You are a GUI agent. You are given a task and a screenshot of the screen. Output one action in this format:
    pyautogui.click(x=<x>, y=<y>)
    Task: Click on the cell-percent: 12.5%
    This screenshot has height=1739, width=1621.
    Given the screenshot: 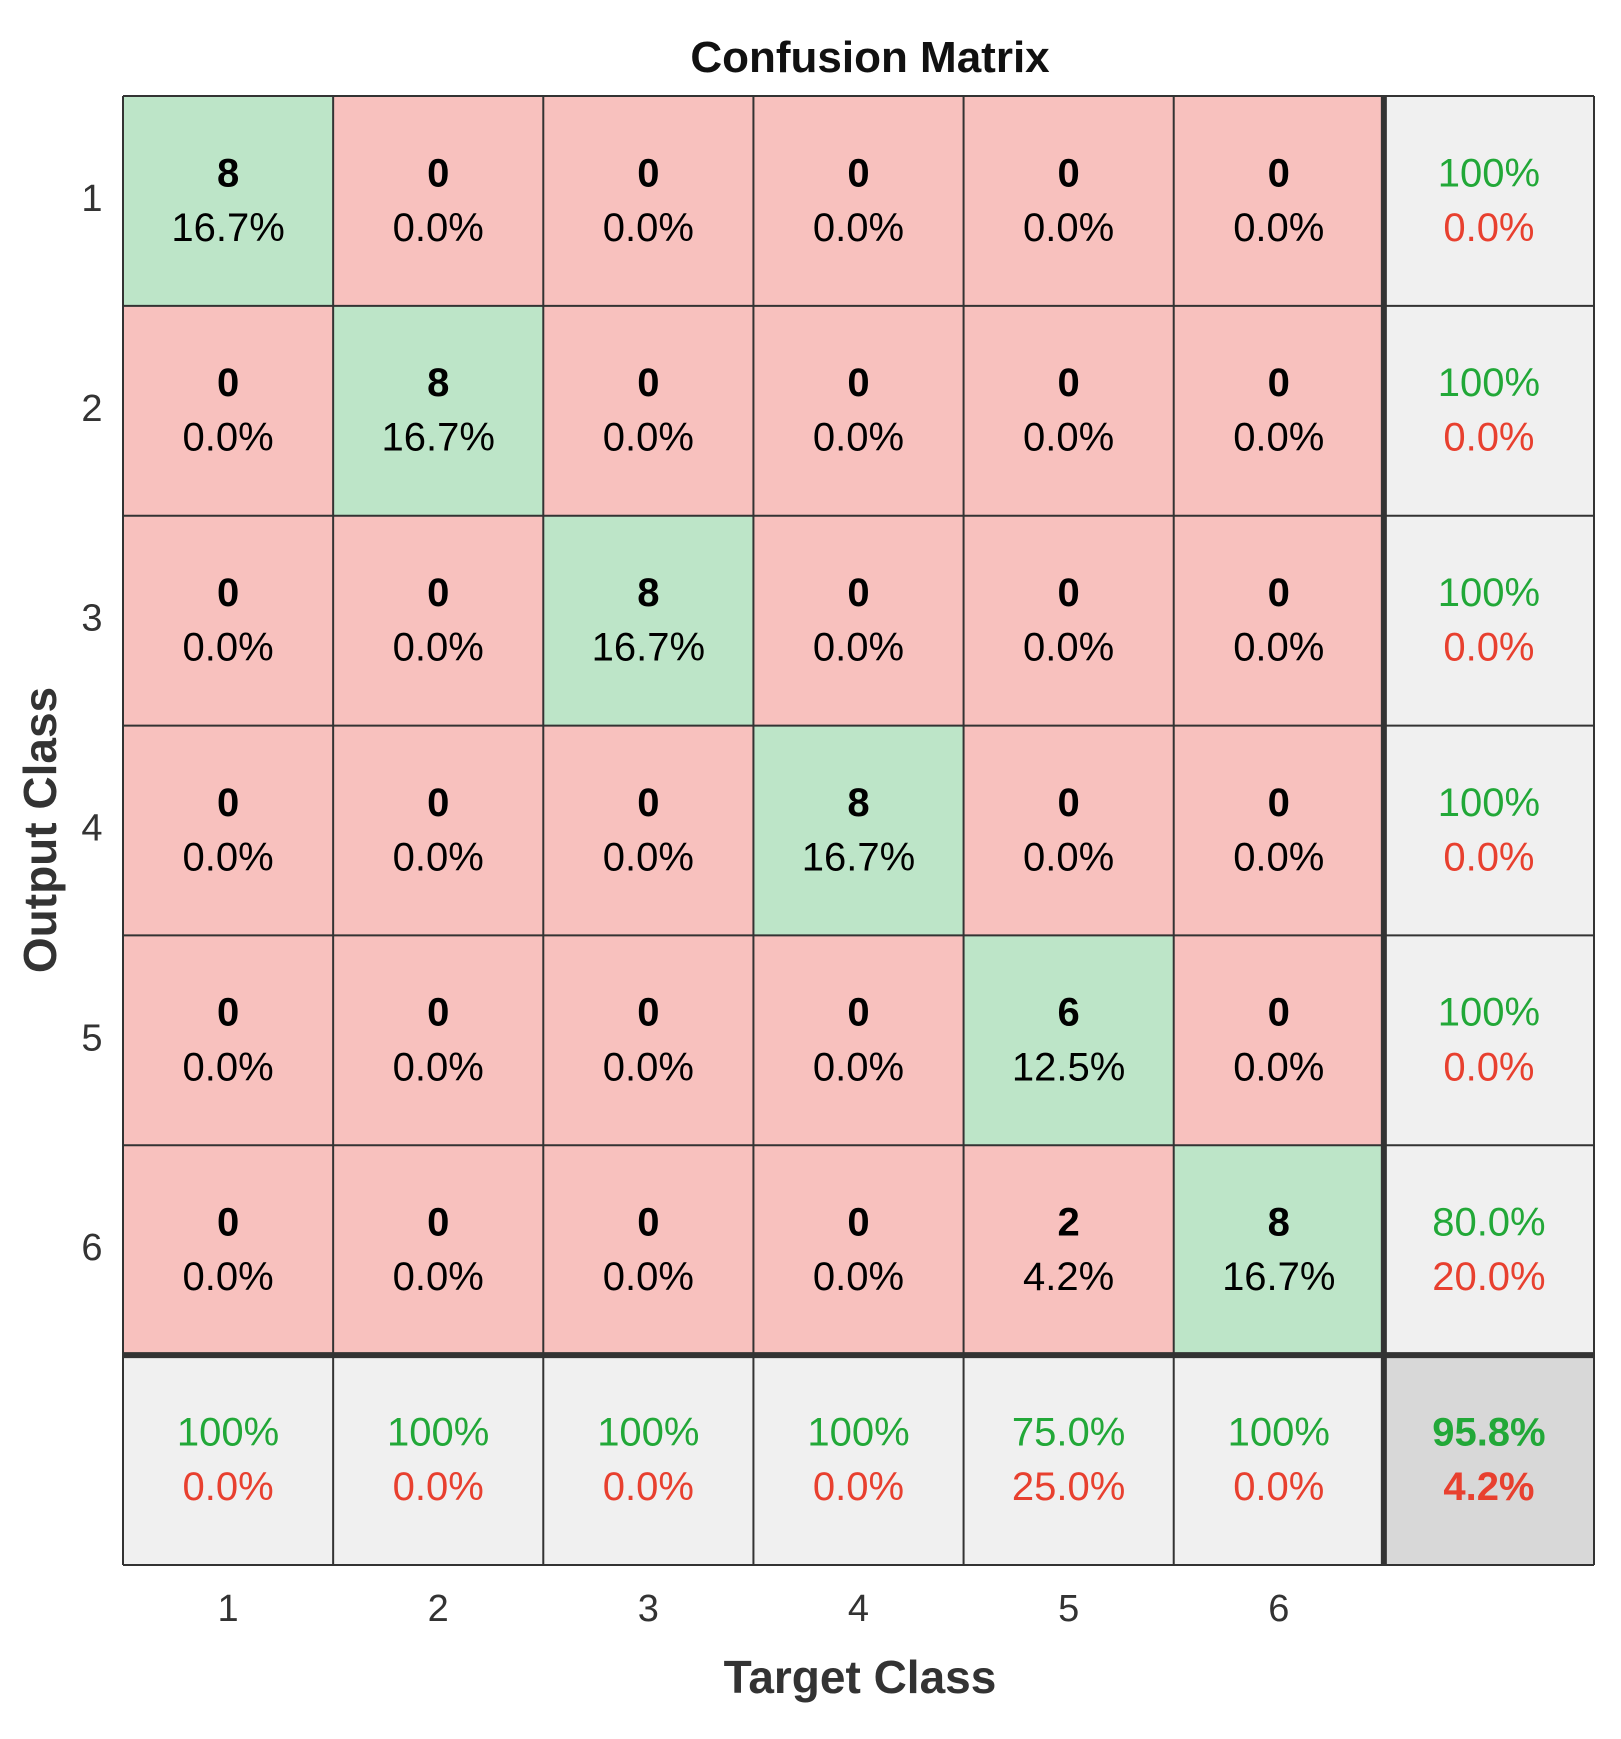 What is the action you would take?
    pyautogui.click(x=1068, y=1067)
    